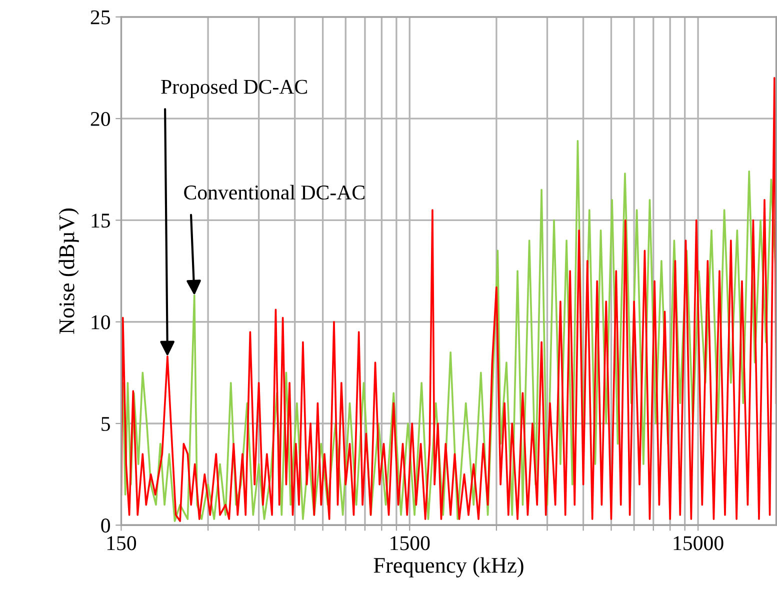 This screenshot has height=605, width=777. I want to click on x-tick-label: 15000, so click(699, 543).